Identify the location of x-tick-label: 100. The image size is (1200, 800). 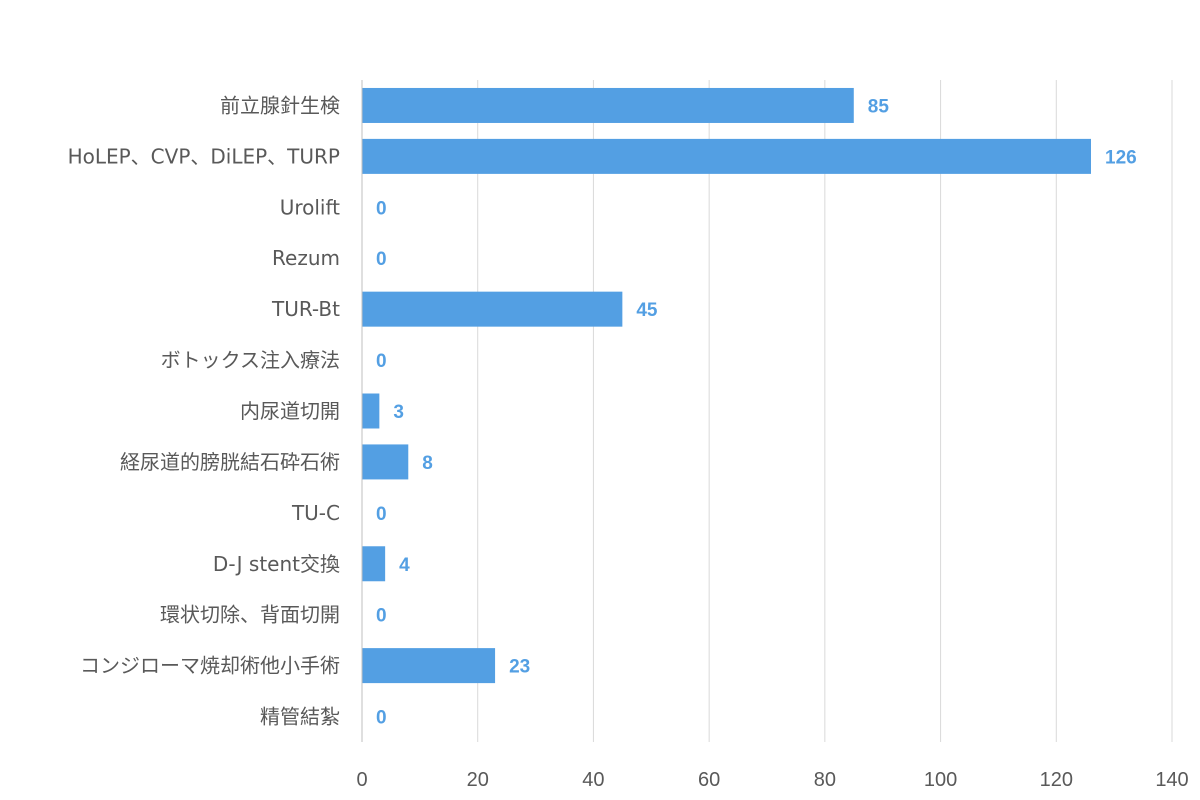
(940, 780).